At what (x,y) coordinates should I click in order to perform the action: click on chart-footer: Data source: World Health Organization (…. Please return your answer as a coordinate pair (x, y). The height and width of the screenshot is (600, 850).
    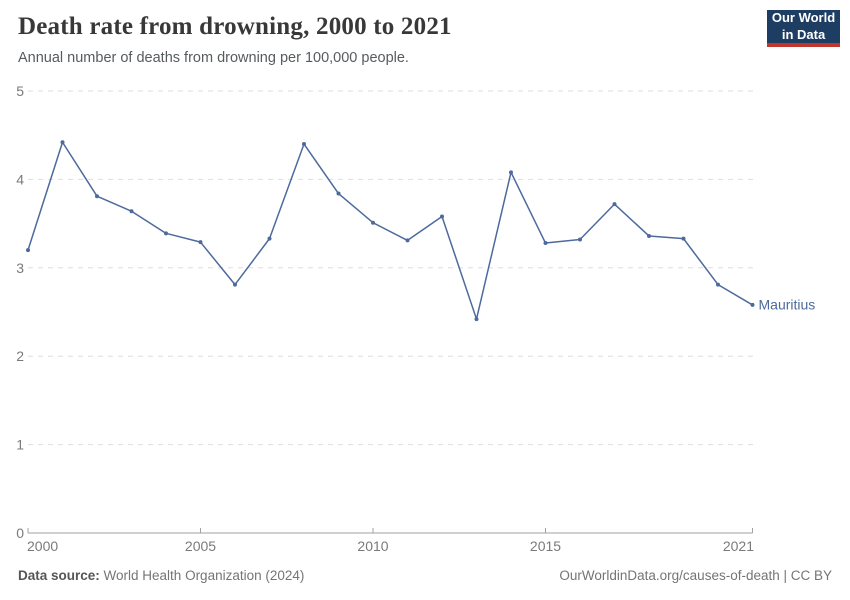
    Looking at the image, I should click on (425, 575).